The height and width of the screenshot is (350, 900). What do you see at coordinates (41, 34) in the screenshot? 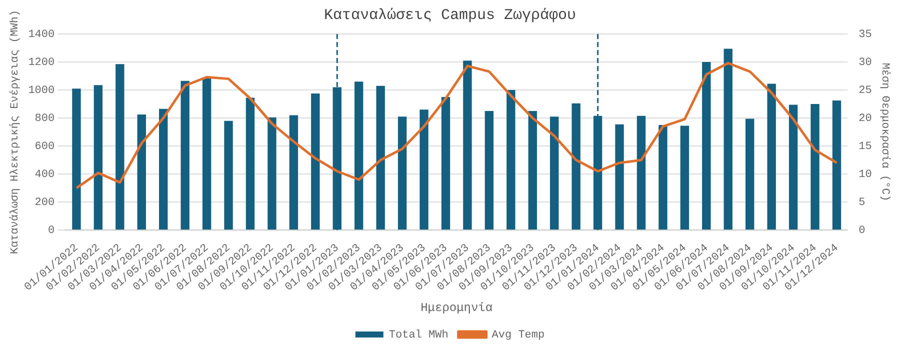
I see `y-tick-label: 1400` at bounding box center [41, 34].